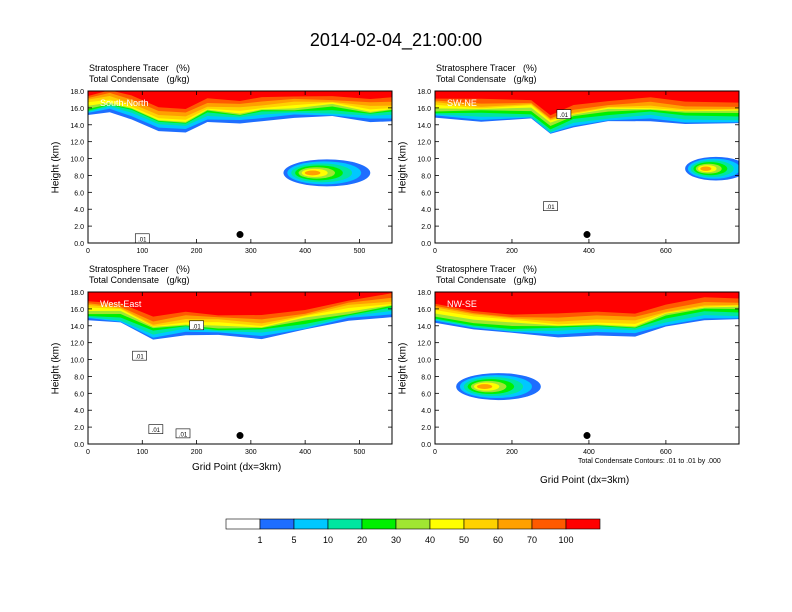 This screenshot has width=792, height=612. I want to click on panel-4-xlabel: Grid Point (dx=3km), so click(585, 480).